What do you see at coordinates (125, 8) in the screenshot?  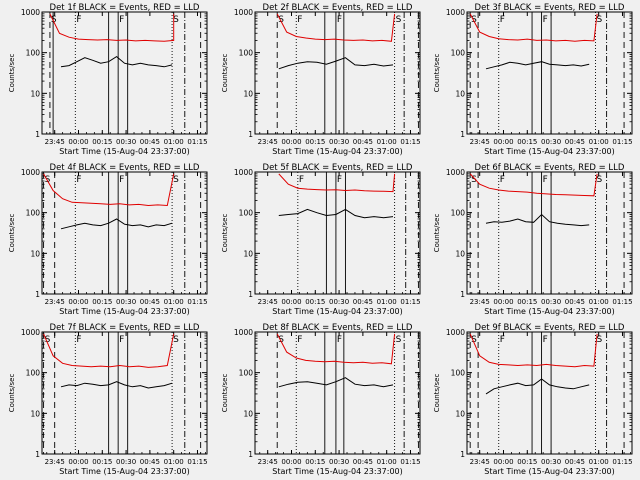 I see `panel-title: Det 1f BLACK = Events, RED = LLD` at bounding box center [125, 8].